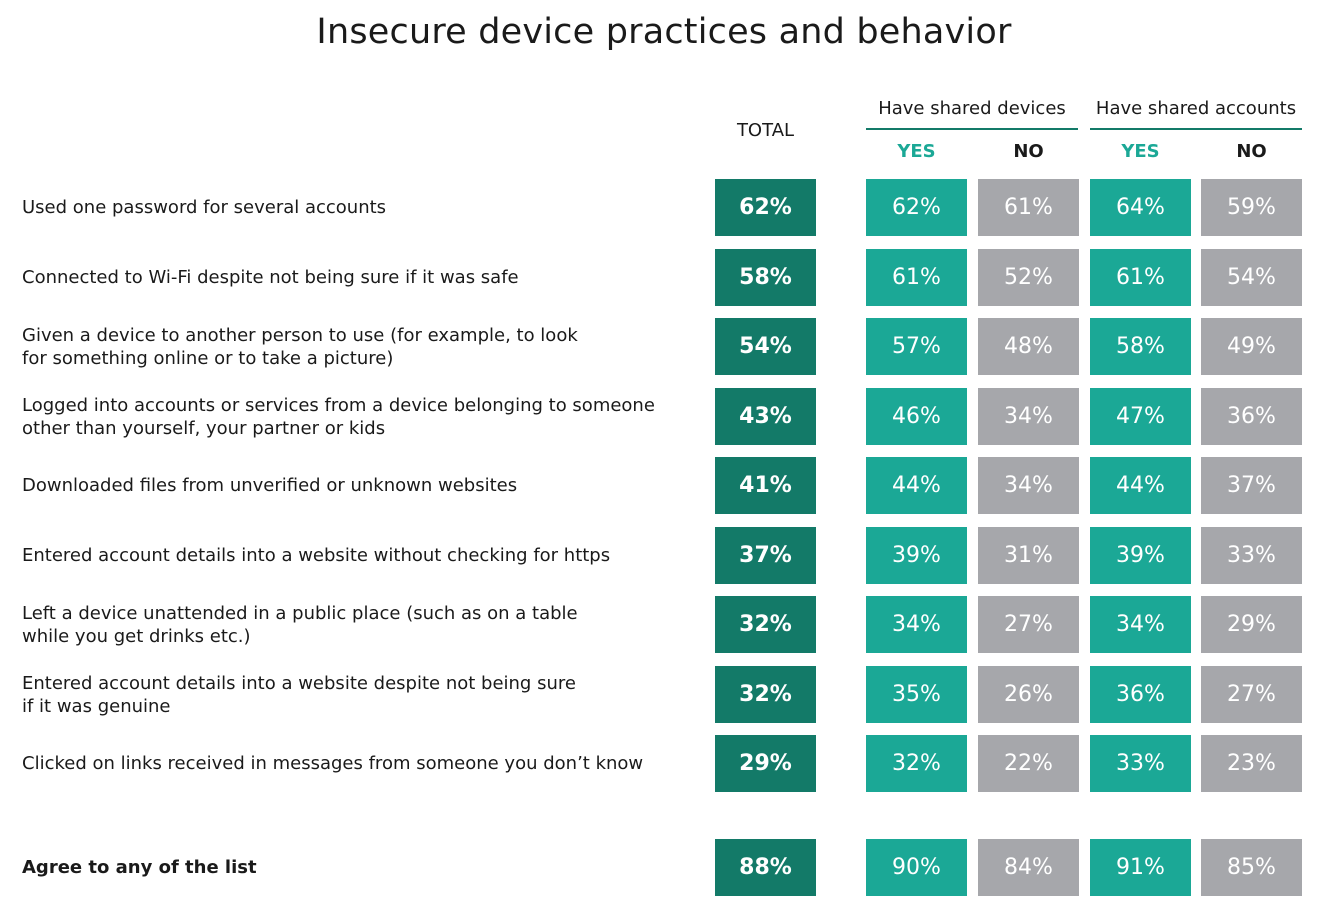 This screenshot has height=924, width=1328. Describe the element at coordinates (1196, 129) in the screenshot. I see `group-underline-shared-accounts` at that location.